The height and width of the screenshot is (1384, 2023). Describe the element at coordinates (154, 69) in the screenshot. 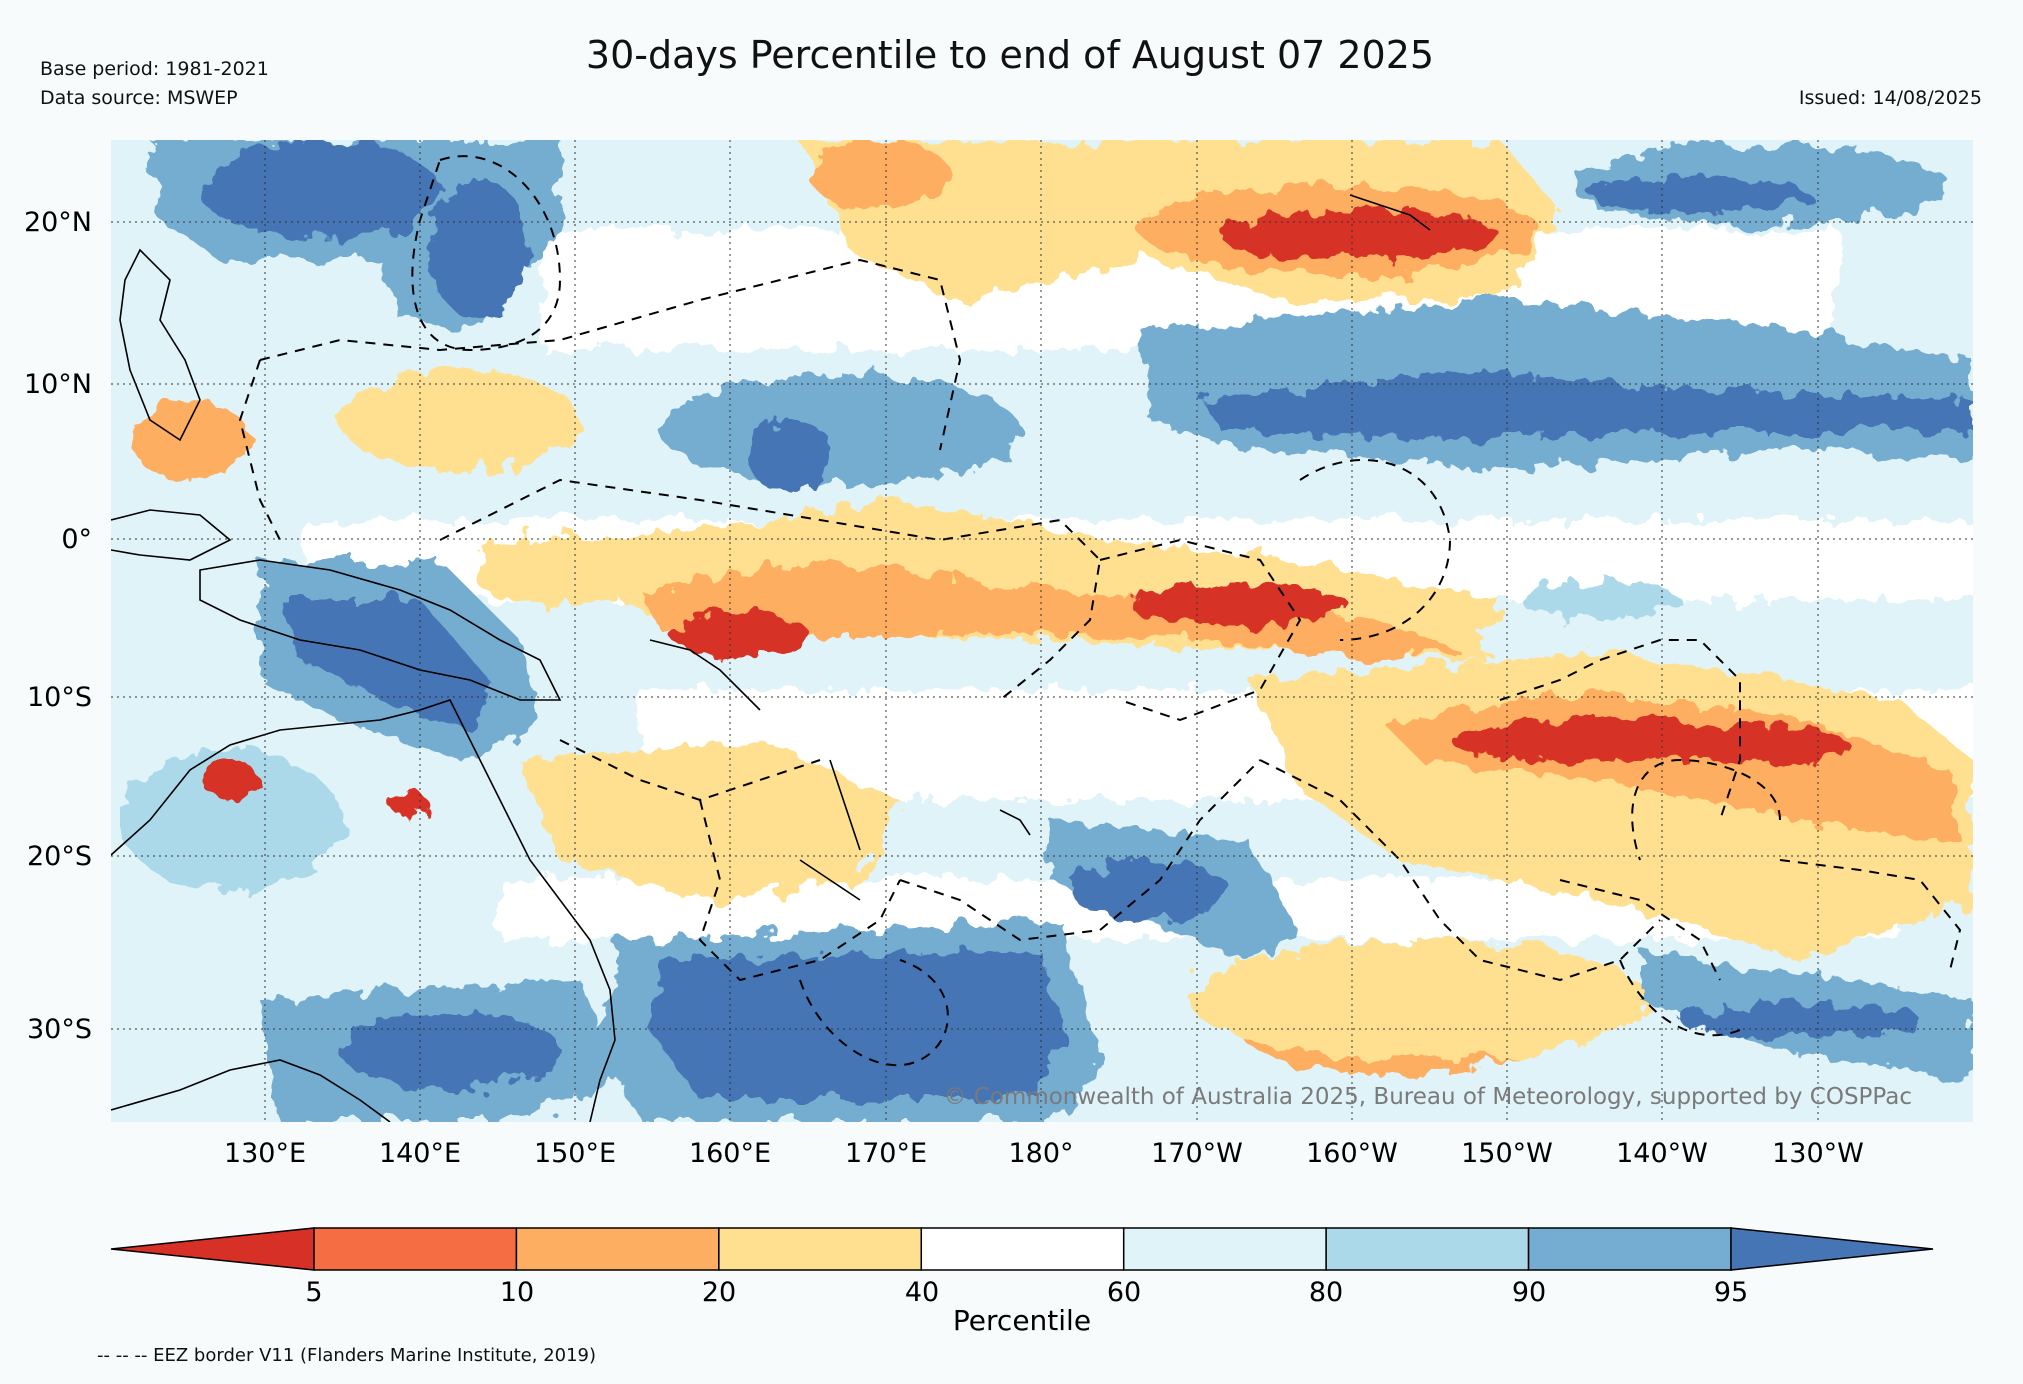

I see `base-period-label: Base period: 1981-2021` at that location.